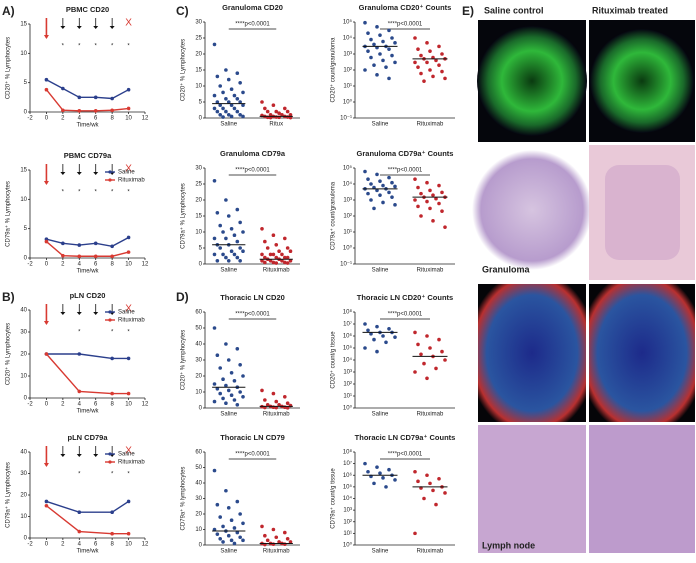 The height and width of the screenshot is (563, 696). What do you see at coordinates (347, 71) in the screenshot?
I see `y-tick-label: 10²` at bounding box center [347, 71].